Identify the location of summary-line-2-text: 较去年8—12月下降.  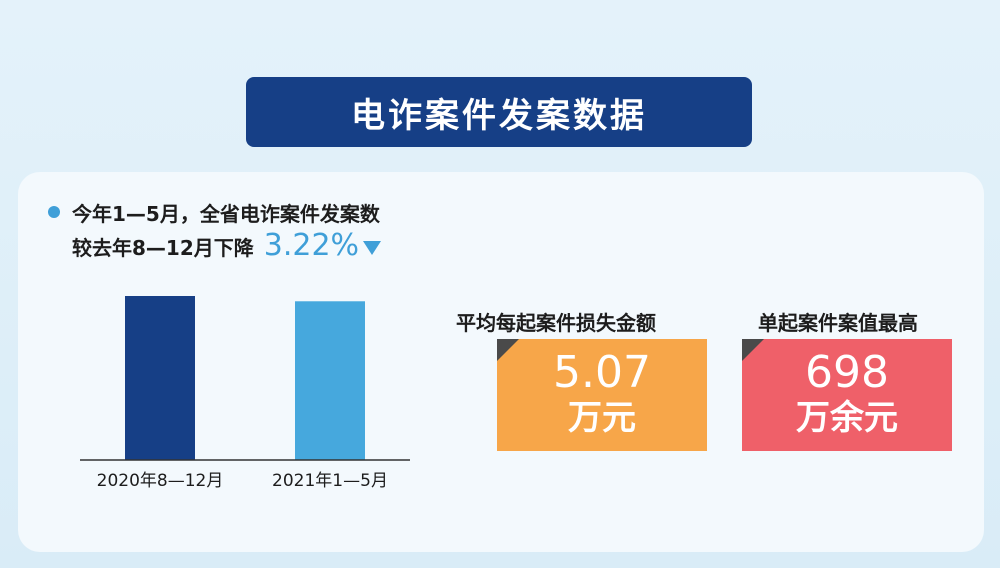
(163, 248).